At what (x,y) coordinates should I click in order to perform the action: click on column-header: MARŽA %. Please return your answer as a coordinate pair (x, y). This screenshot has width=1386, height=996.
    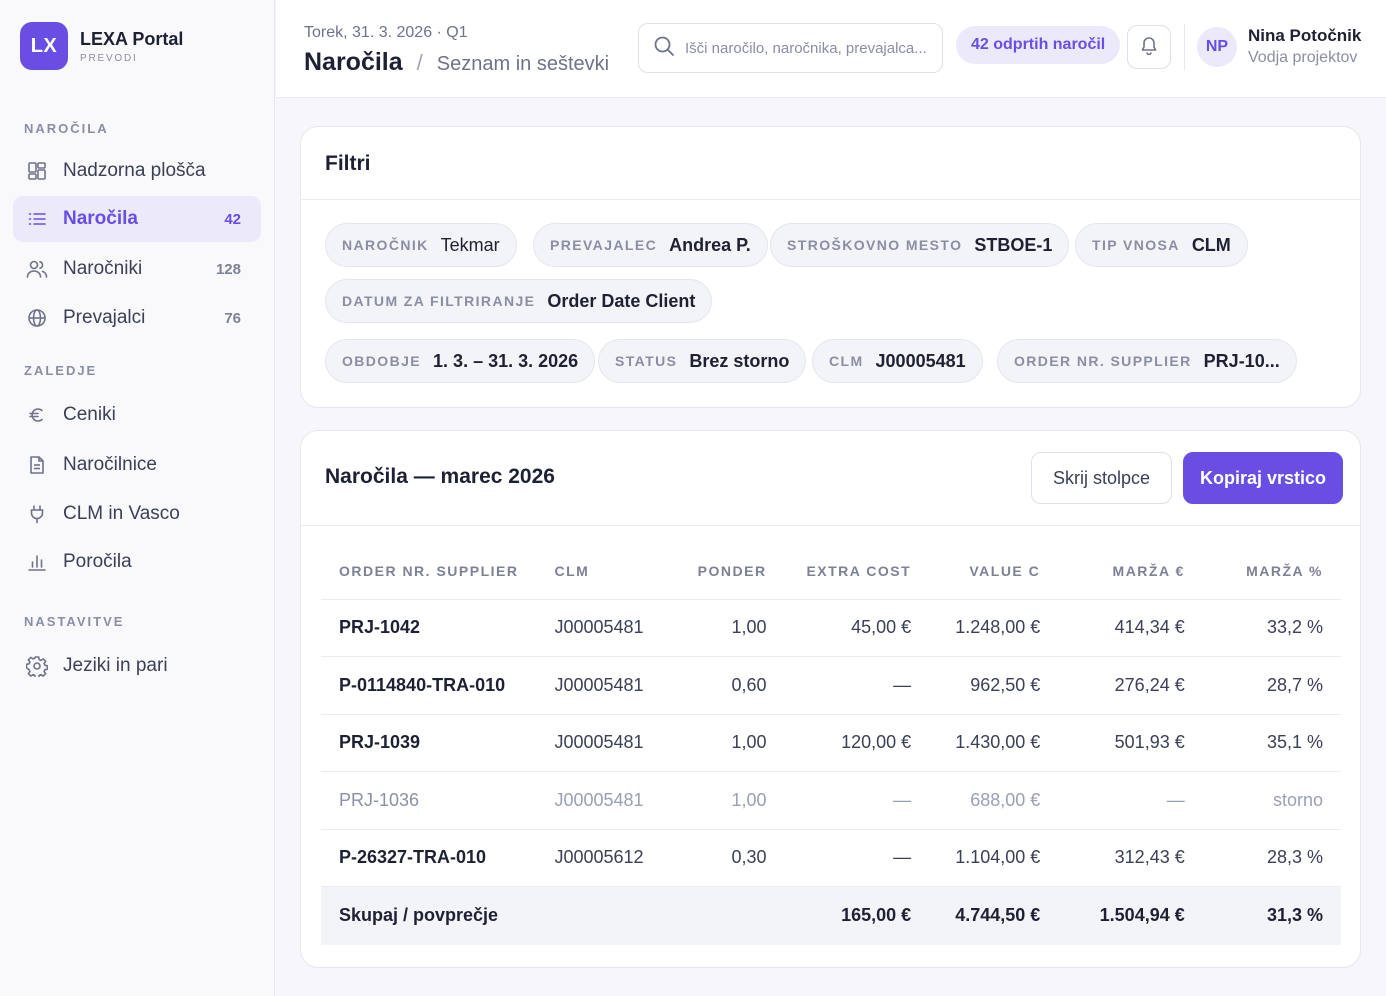
    Looking at the image, I should click on (1271, 571).